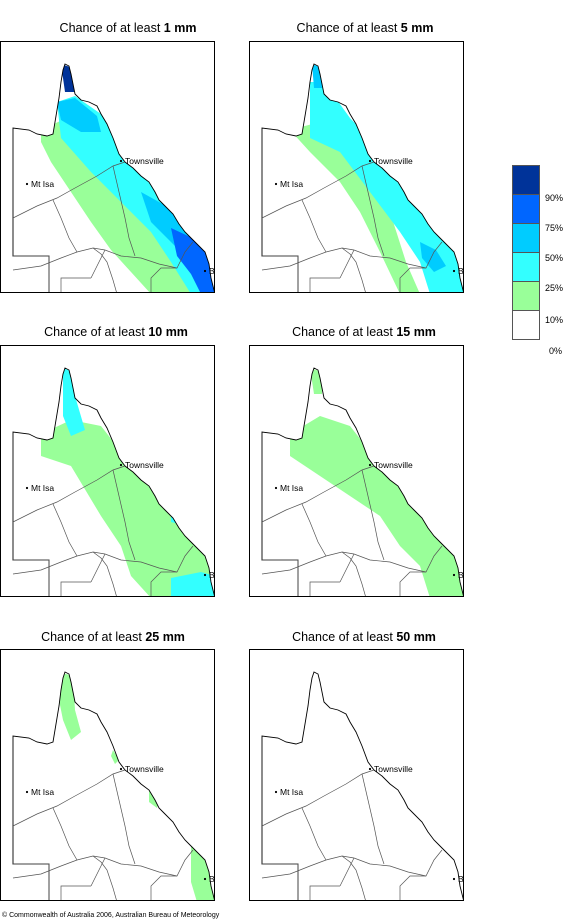 This screenshot has width=570, height=923. I want to click on panel-title-15mm: Chance of at least 15 mm, so click(364, 332).